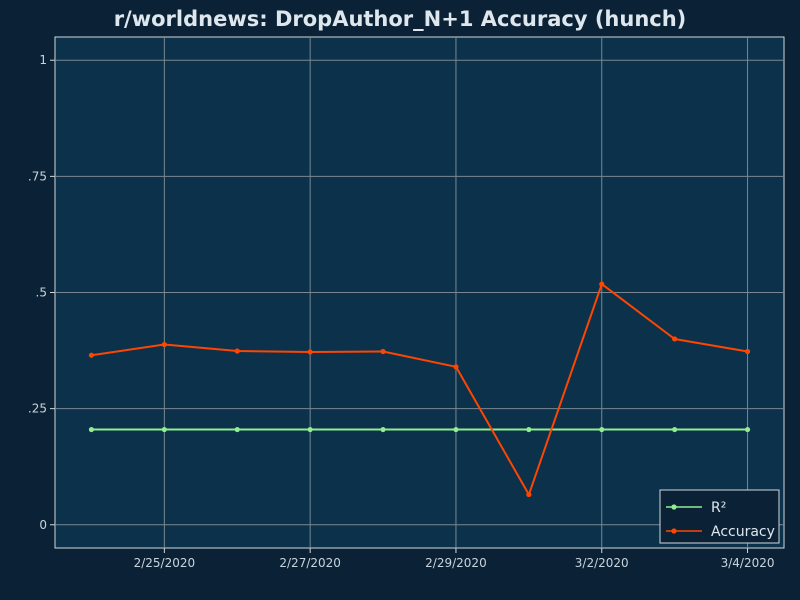  Describe the element at coordinates (310, 563) in the screenshot. I see `x-tick-label: 2/27/2020` at that location.